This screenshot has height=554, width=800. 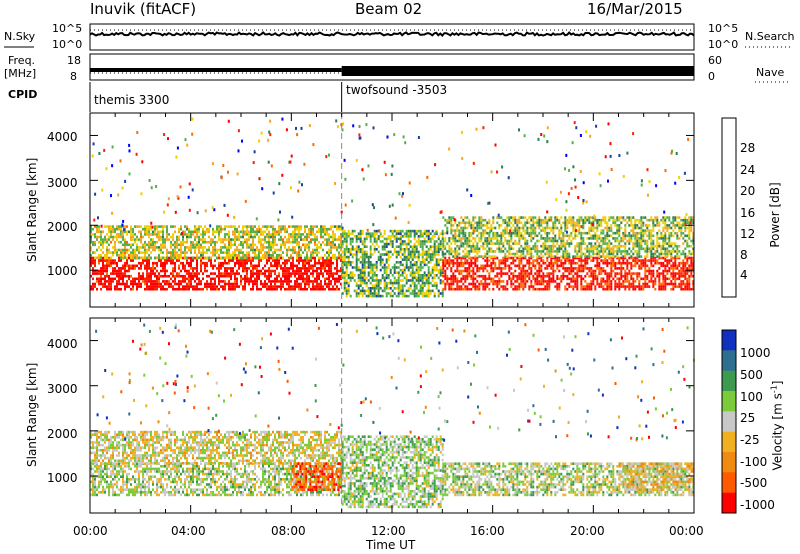 What do you see at coordinates (23, 94) in the screenshot?
I see `cpid-label: CPID` at bounding box center [23, 94].